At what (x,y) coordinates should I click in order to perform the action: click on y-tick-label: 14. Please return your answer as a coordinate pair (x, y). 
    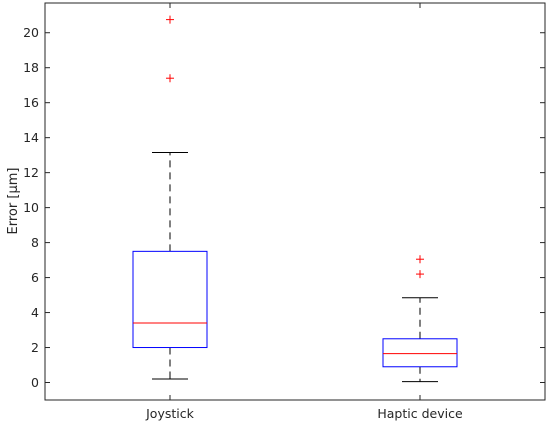
    Looking at the image, I should click on (31, 137).